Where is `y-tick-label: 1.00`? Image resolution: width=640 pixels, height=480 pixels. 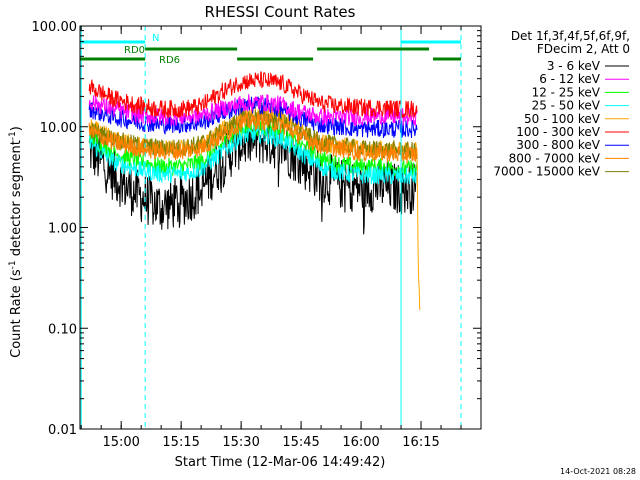 y-tick-label: 1.00 is located at coordinates (62, 229).